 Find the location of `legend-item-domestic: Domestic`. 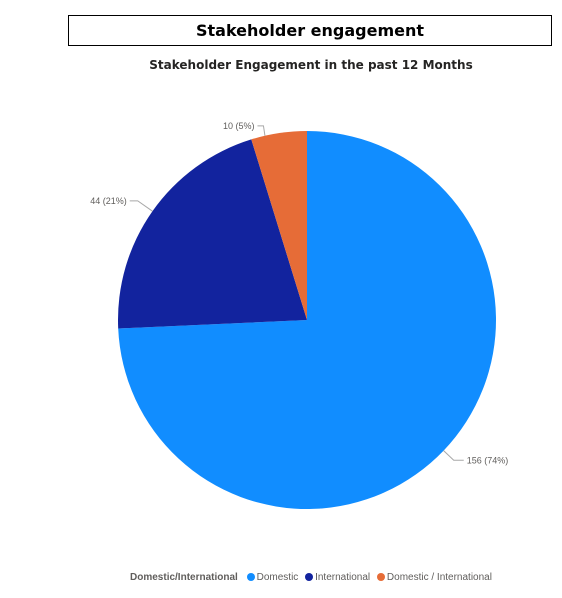

legend-item-domestic: Domestic is located at coordinates (272, 577).